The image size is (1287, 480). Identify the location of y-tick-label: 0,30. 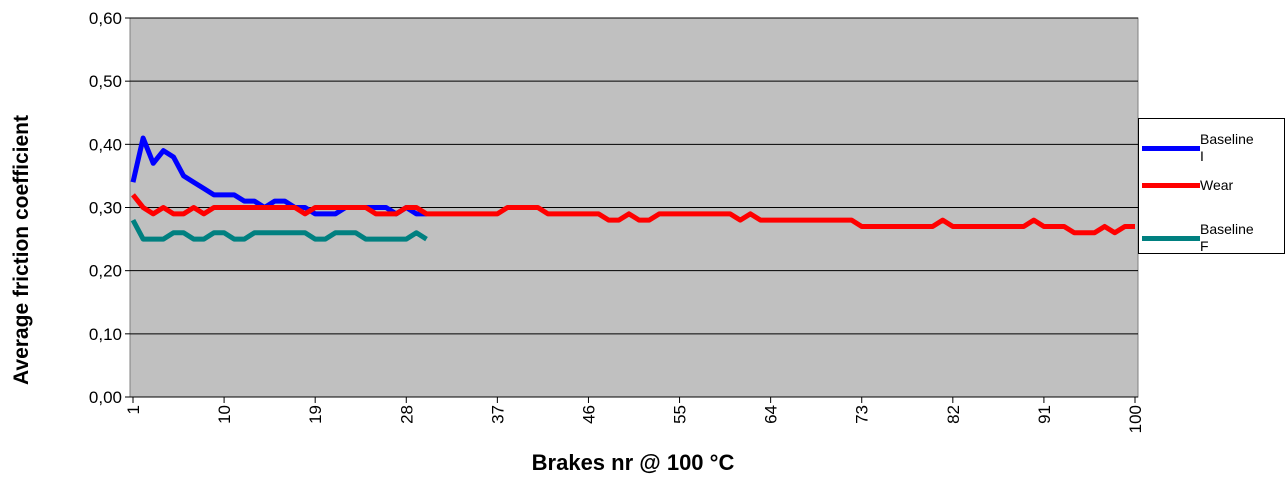
(105, 208).